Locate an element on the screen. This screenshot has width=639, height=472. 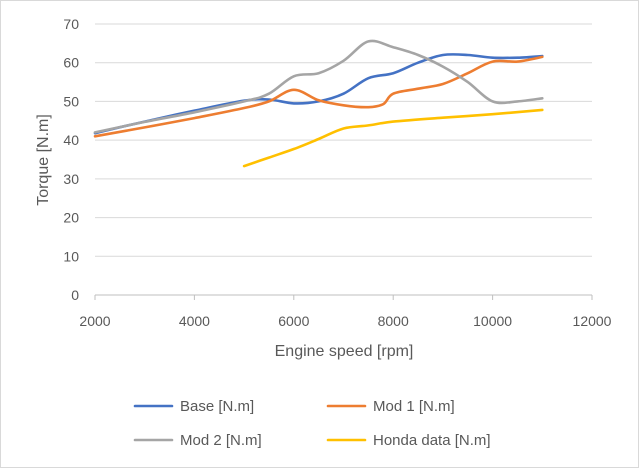
y-tick-label: 70 is located at coordinates (71, 24).